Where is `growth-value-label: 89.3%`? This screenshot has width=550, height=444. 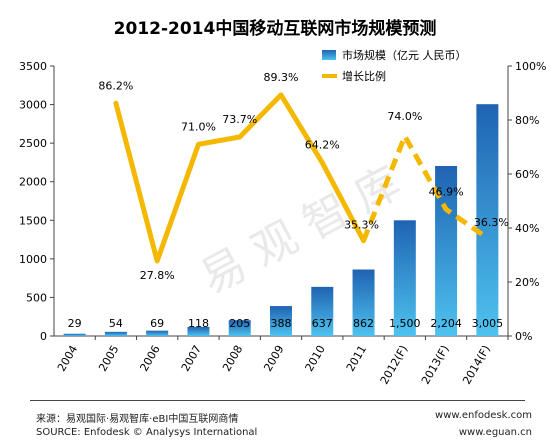
growth-value-label: 89.3% is located at coordinates (281, 77).